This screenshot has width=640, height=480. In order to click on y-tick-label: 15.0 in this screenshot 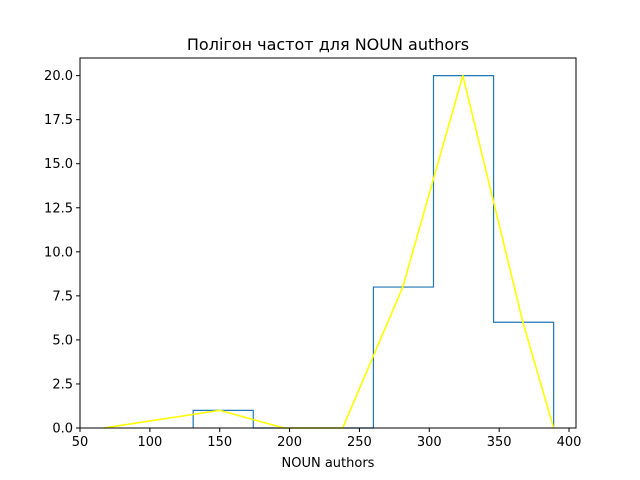, I will do `click(58, 164)`.